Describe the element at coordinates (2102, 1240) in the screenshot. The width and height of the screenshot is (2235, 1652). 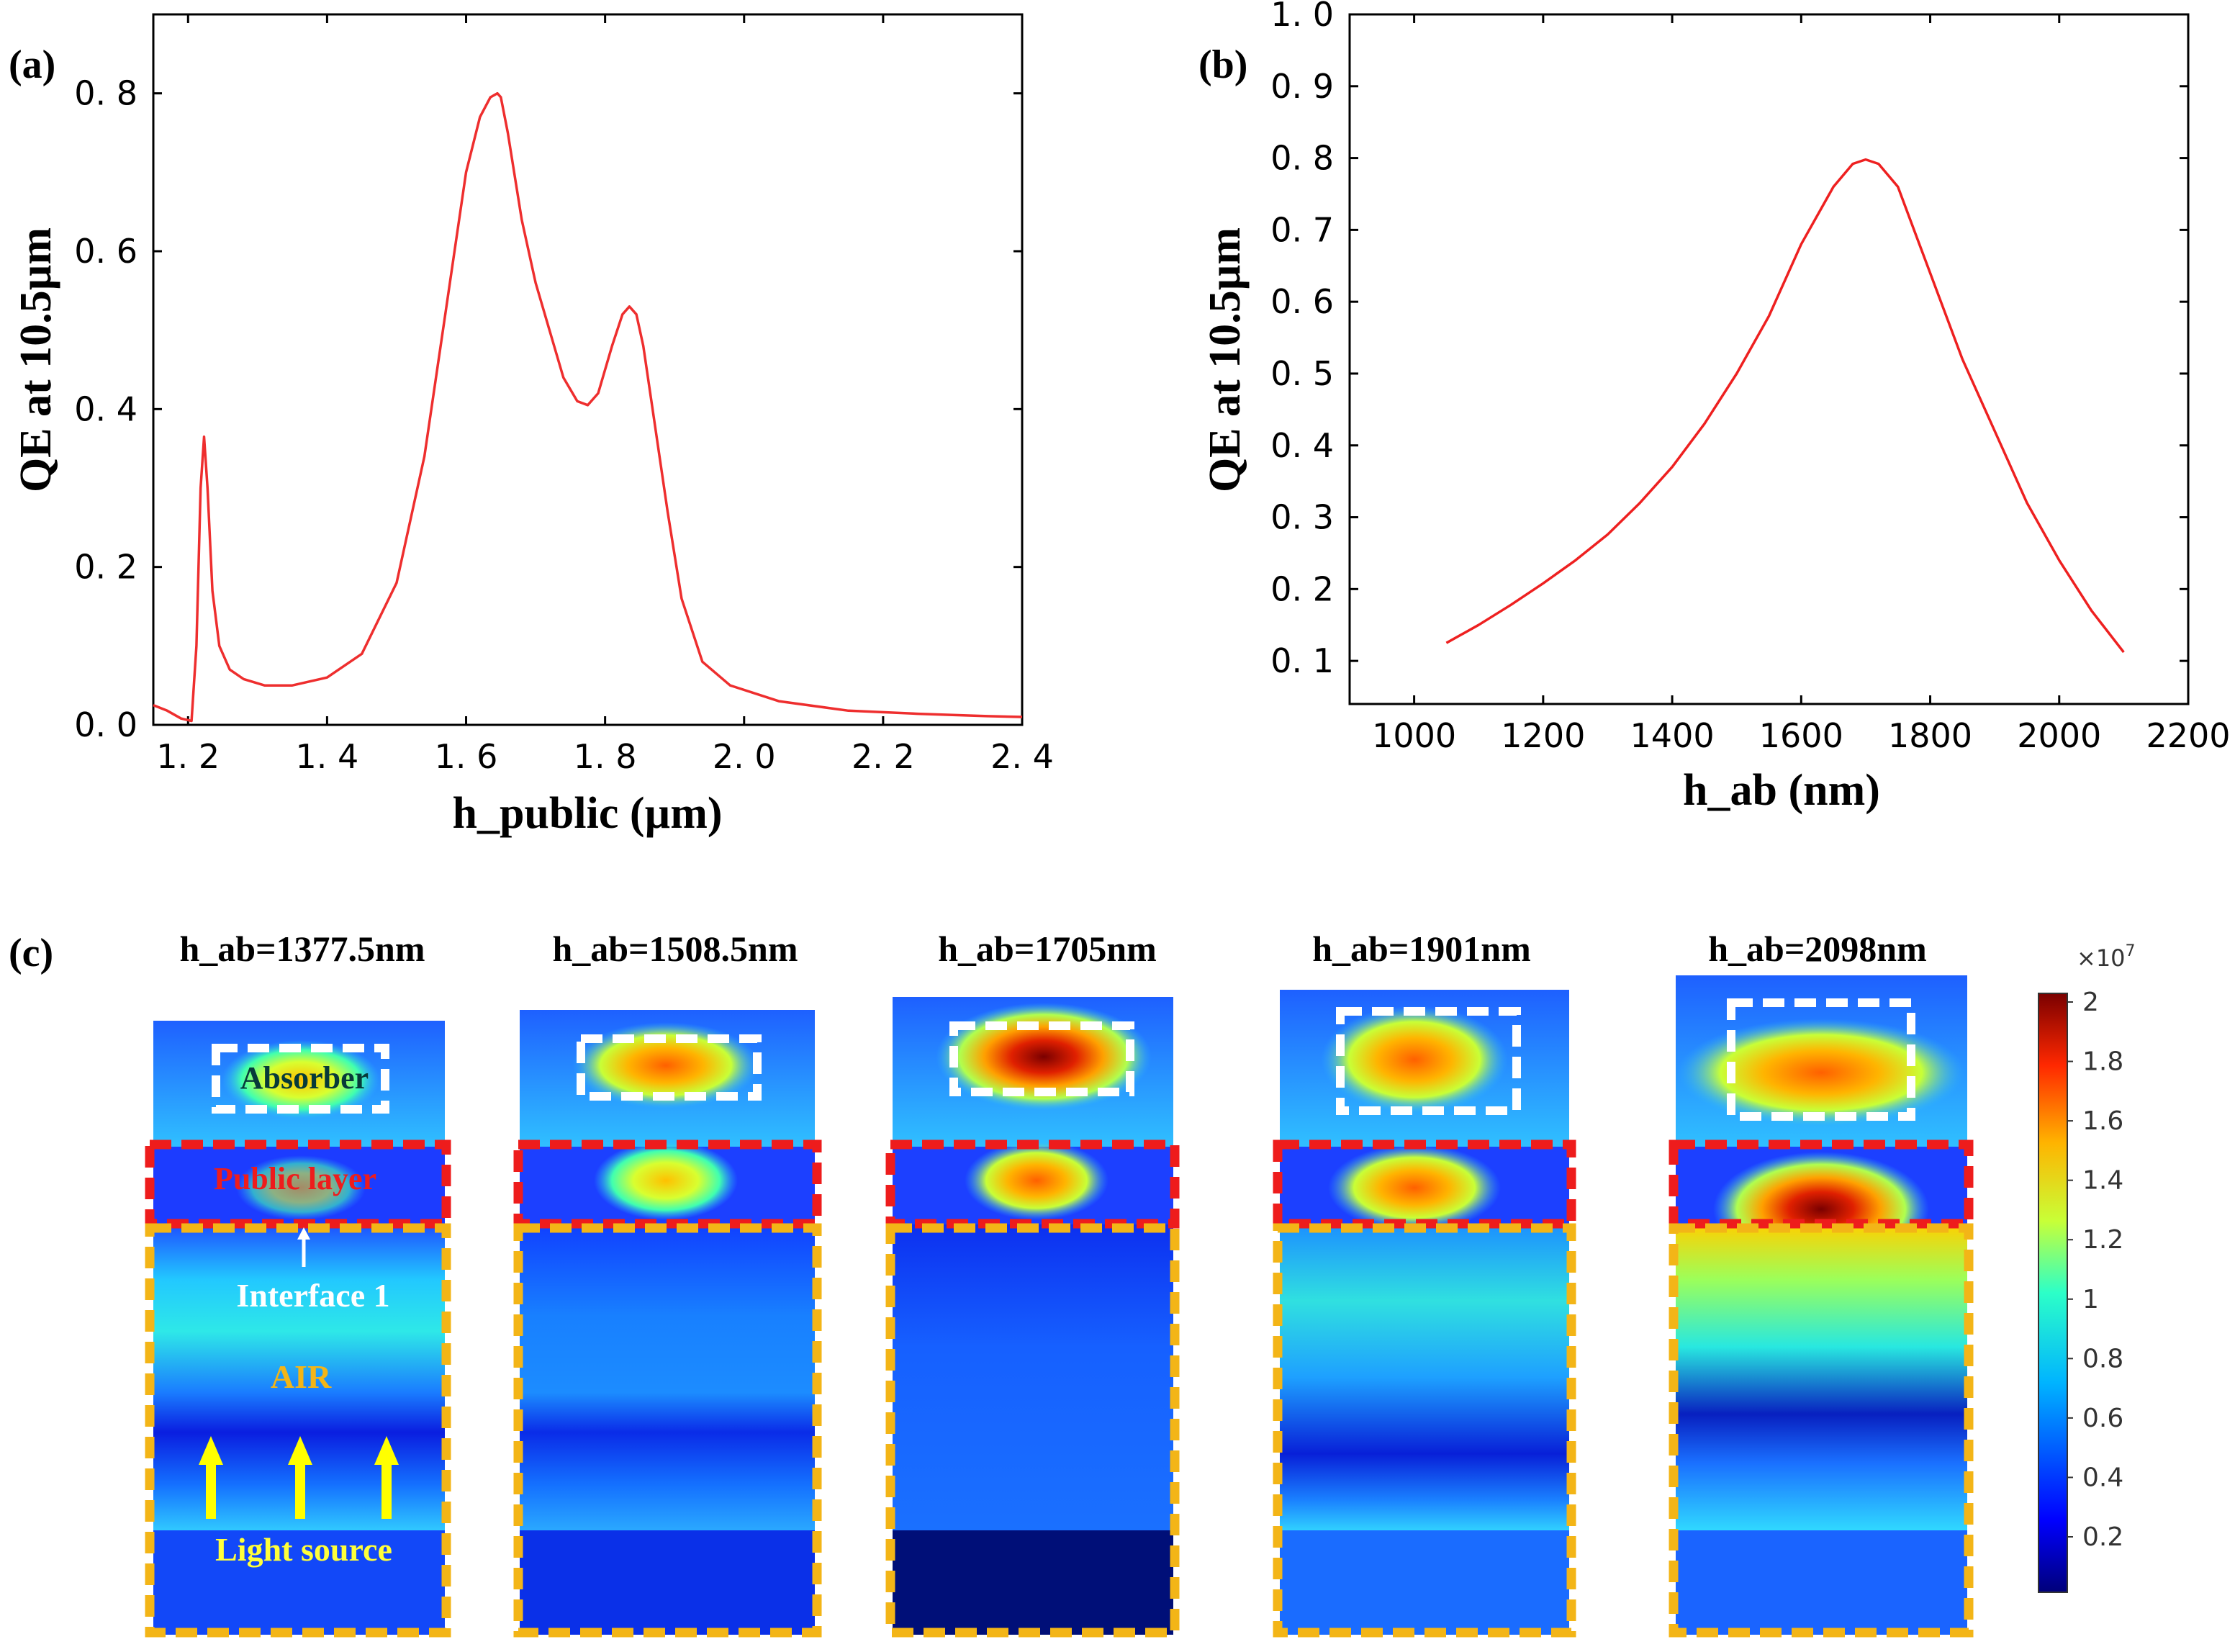
I see `colorbar-tick-label: 1.2` at that location.